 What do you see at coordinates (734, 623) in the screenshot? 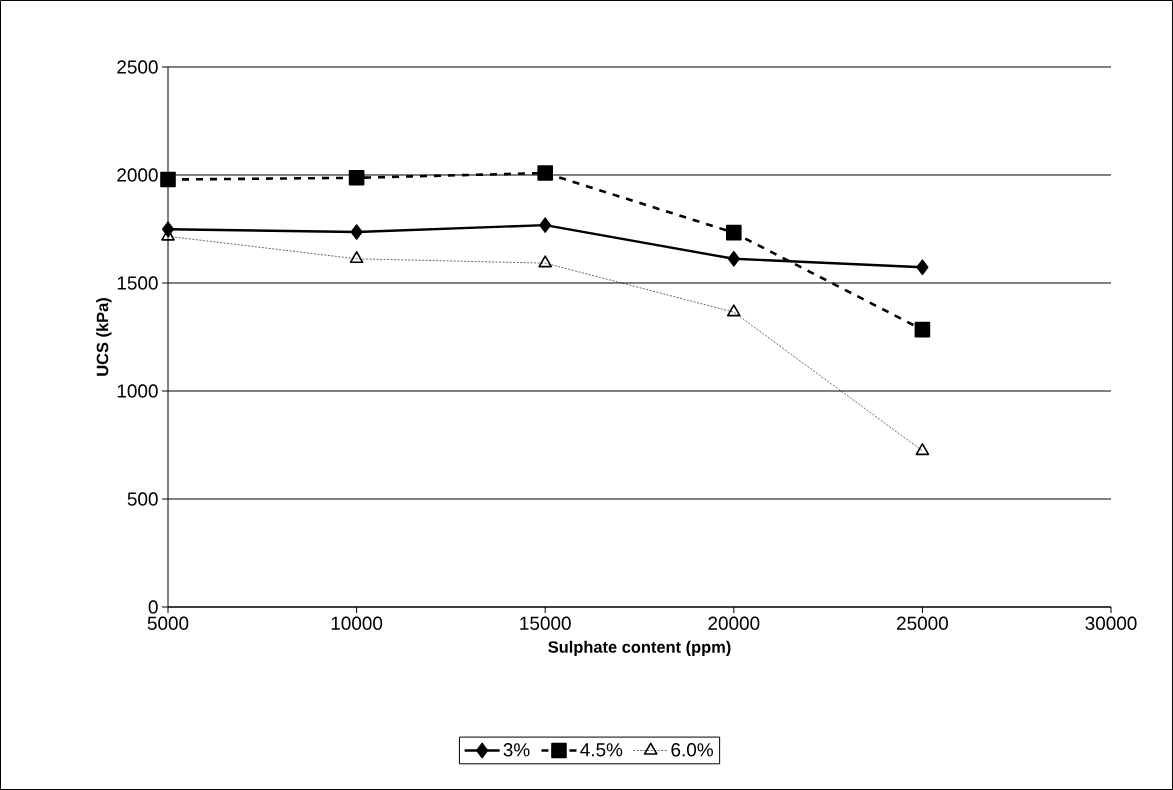
I see `x-tick-label: 20000` at bounding box center [734, 623].